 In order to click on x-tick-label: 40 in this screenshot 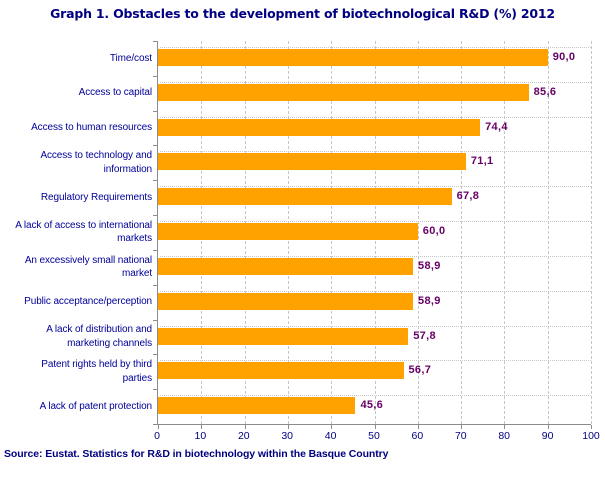, I will do `click(330, 436)`.